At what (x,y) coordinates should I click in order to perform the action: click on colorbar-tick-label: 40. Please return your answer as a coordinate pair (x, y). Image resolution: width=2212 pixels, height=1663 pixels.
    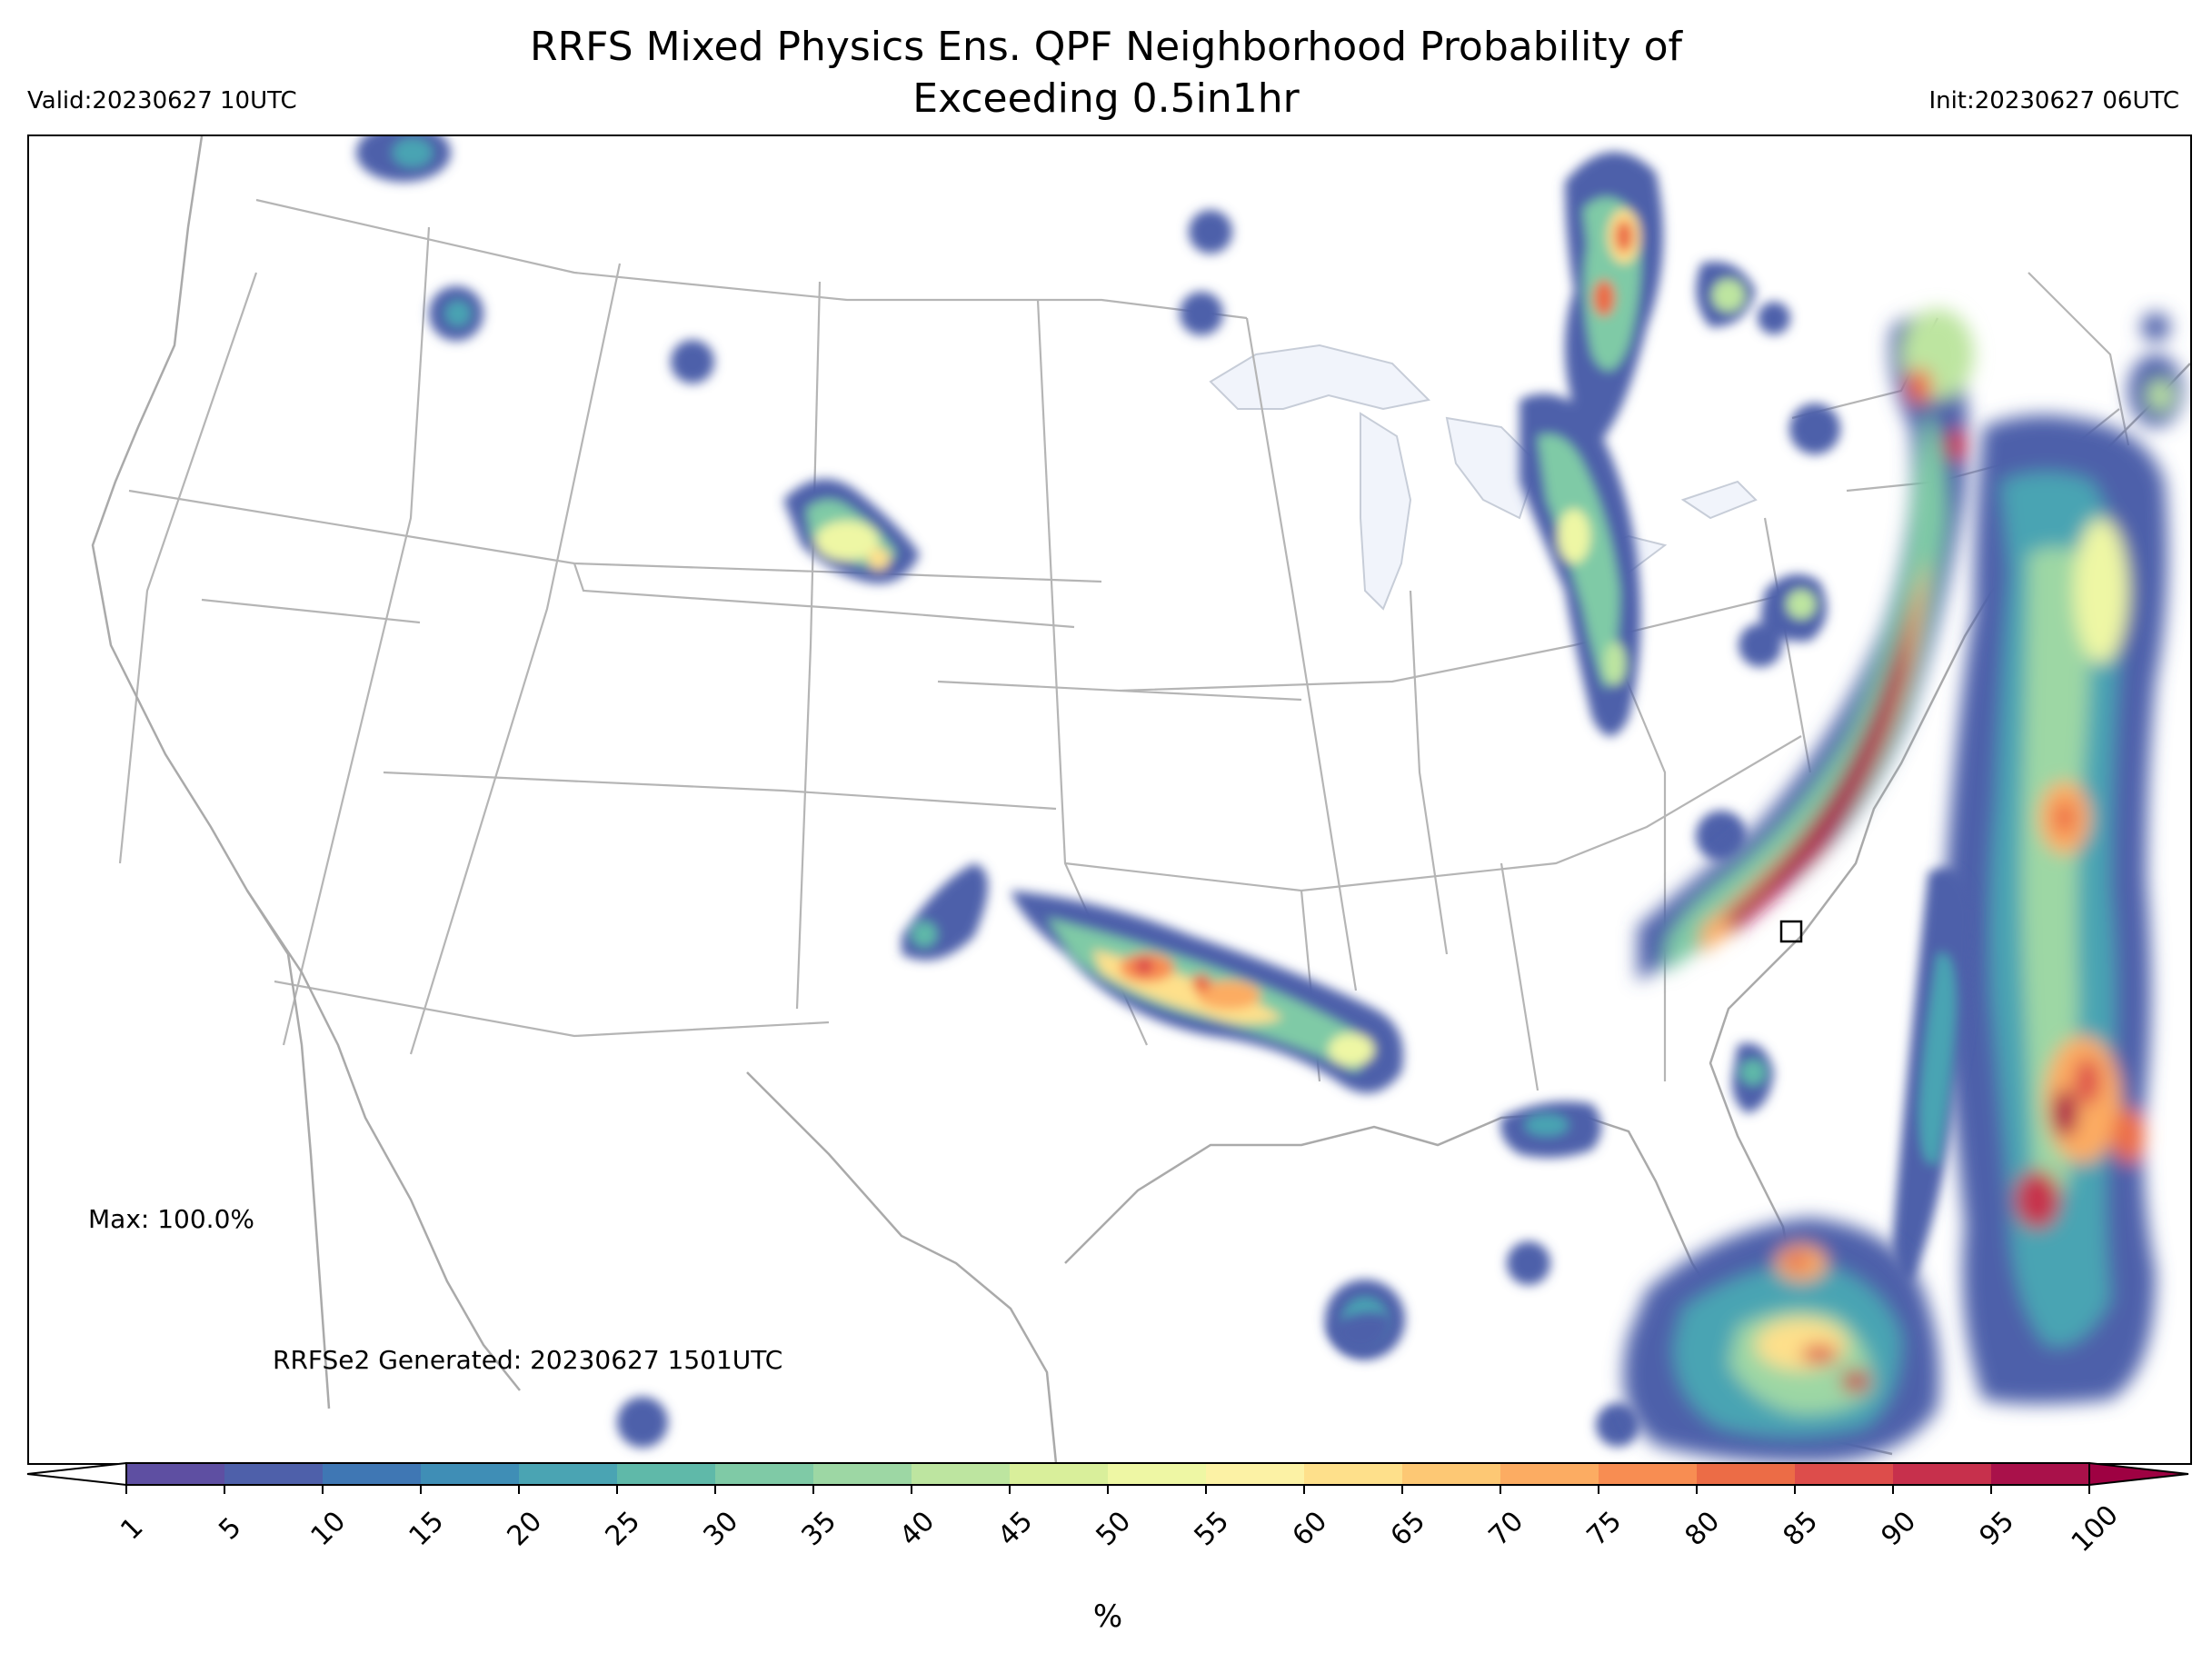
    Looking at the image, I should click on (917, 1528).